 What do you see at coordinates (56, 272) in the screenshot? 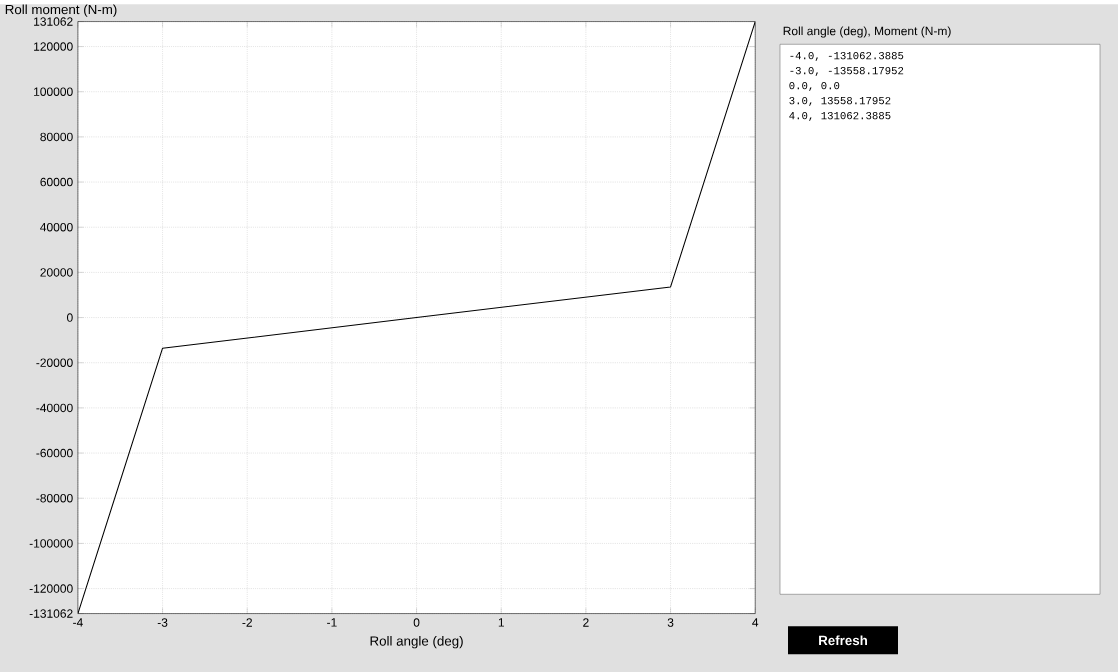
I see `y-tick-label: 20000` at bounding box center [56, 272].